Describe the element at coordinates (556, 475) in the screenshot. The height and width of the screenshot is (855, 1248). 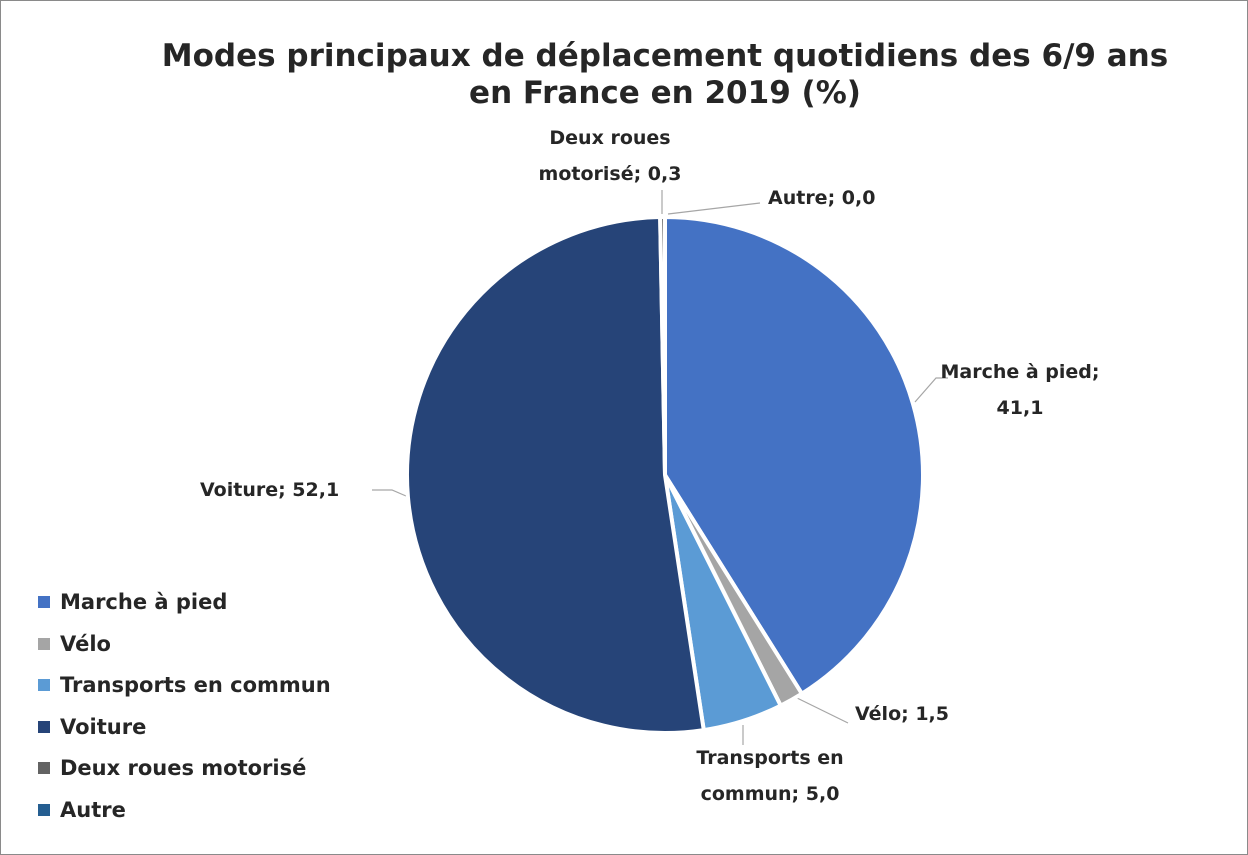
I see `pie-slice` at that location.